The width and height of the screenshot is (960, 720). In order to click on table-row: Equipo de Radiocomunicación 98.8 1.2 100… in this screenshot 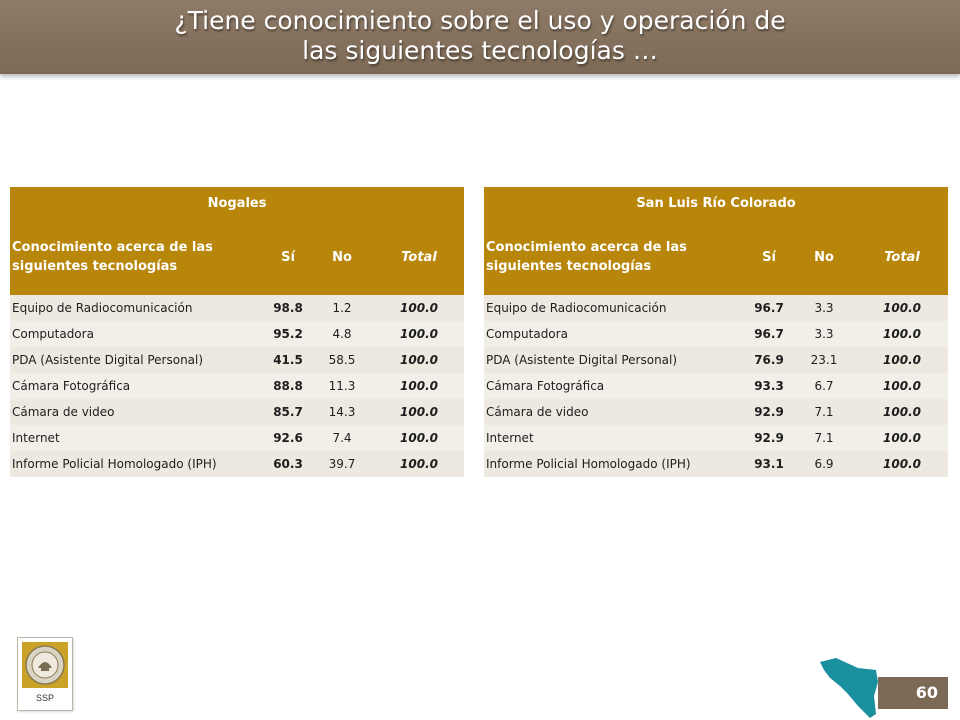, I will do `click(237, 308)`.